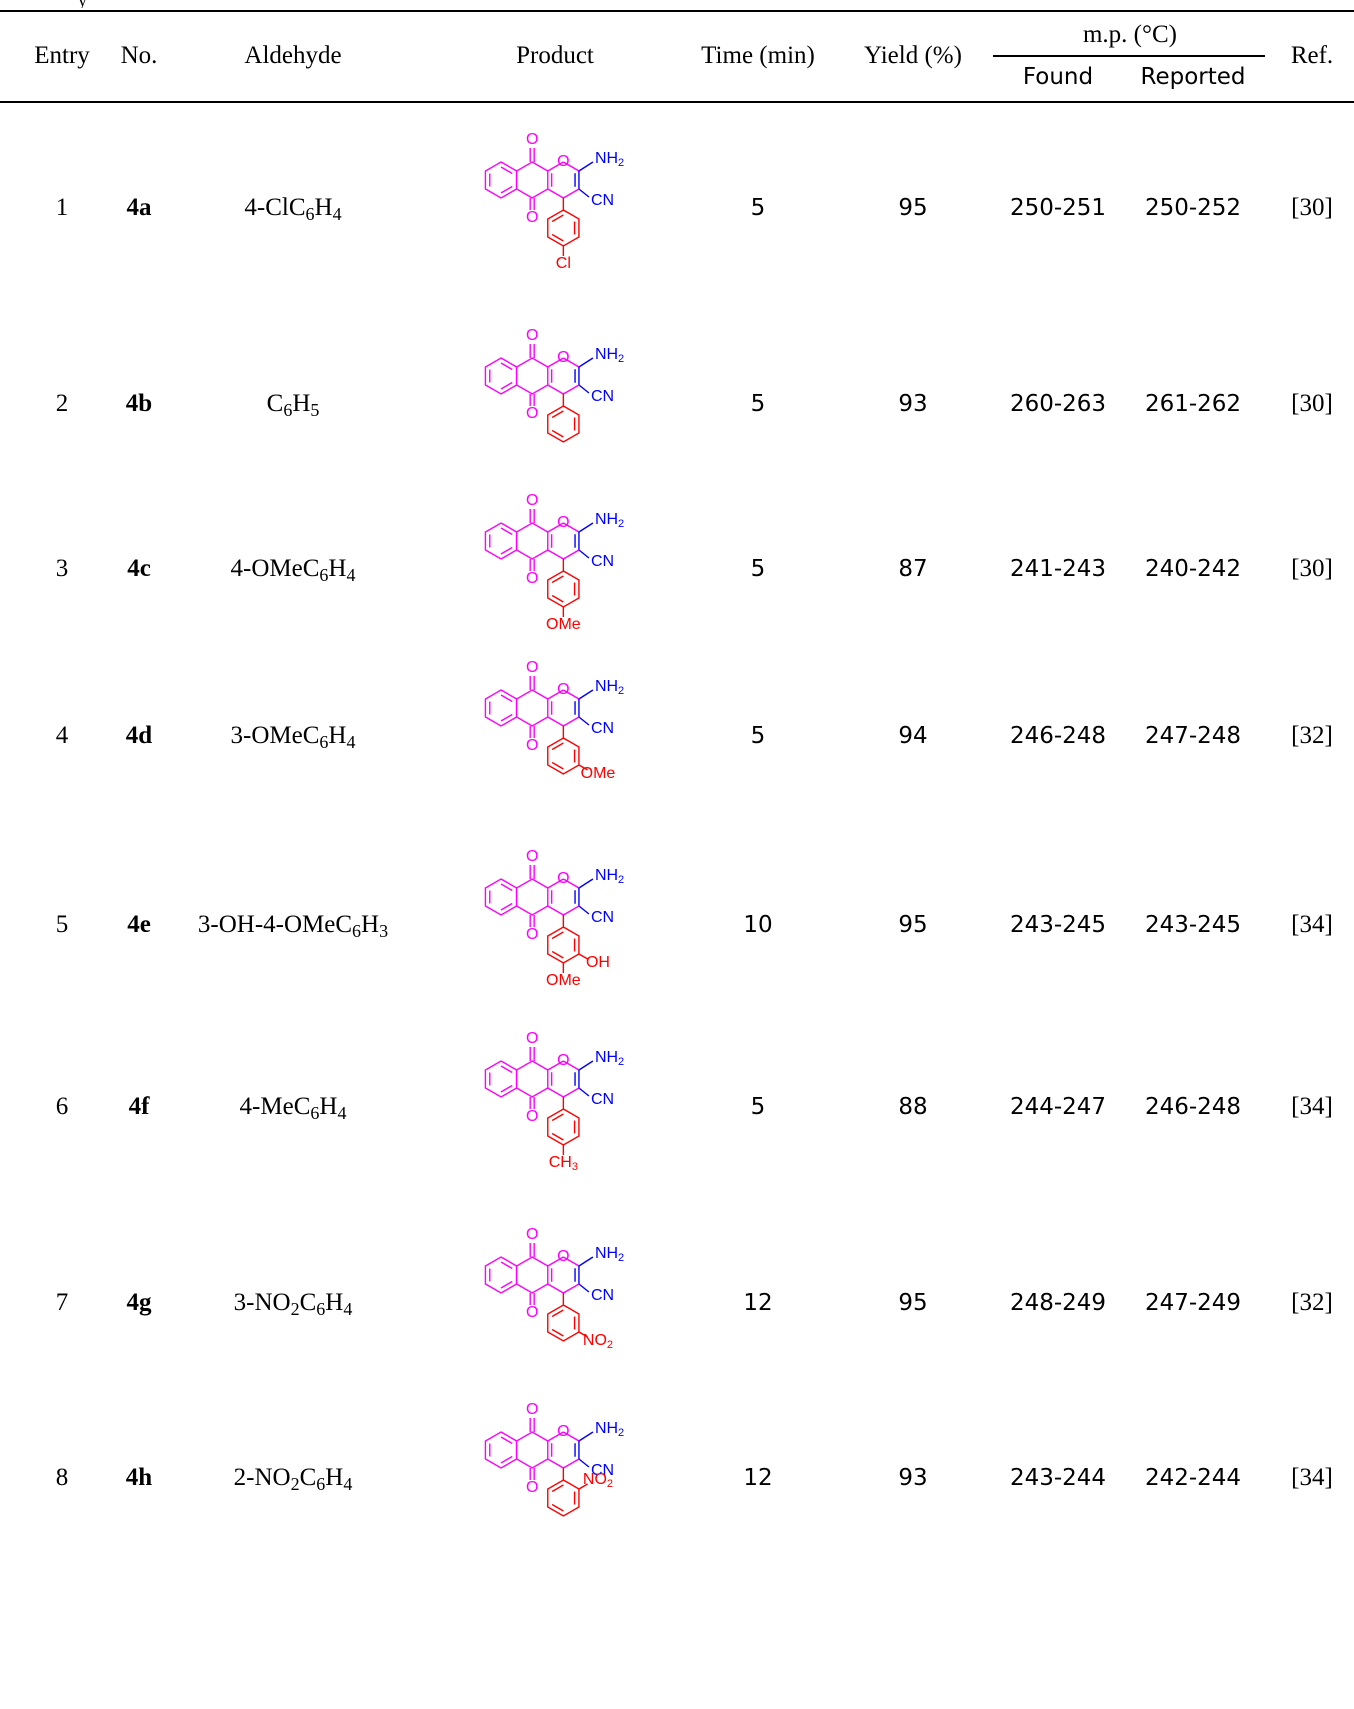 This screenshot has width=1354, height=1709. What do you see at coordinates (293, 405) in the screenshot?
I see `aldehyde-cell: C6H5` at bounding box center [293, 405].